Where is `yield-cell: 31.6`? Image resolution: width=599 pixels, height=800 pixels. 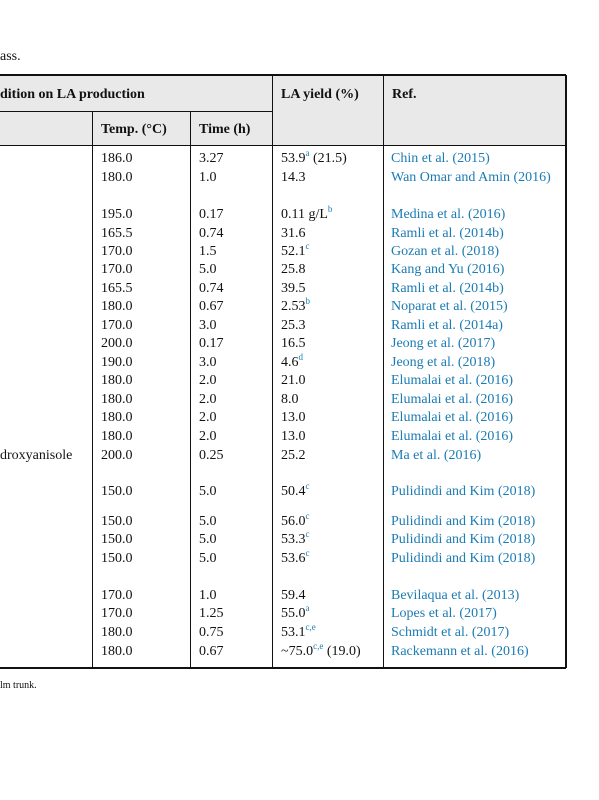 yield-cell: 31.6 is located at coordinates (293, 234).